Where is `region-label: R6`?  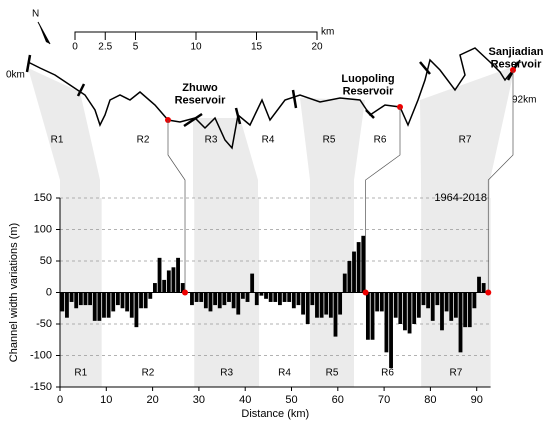 region-label: R6 is located at coordinates (380, 140).